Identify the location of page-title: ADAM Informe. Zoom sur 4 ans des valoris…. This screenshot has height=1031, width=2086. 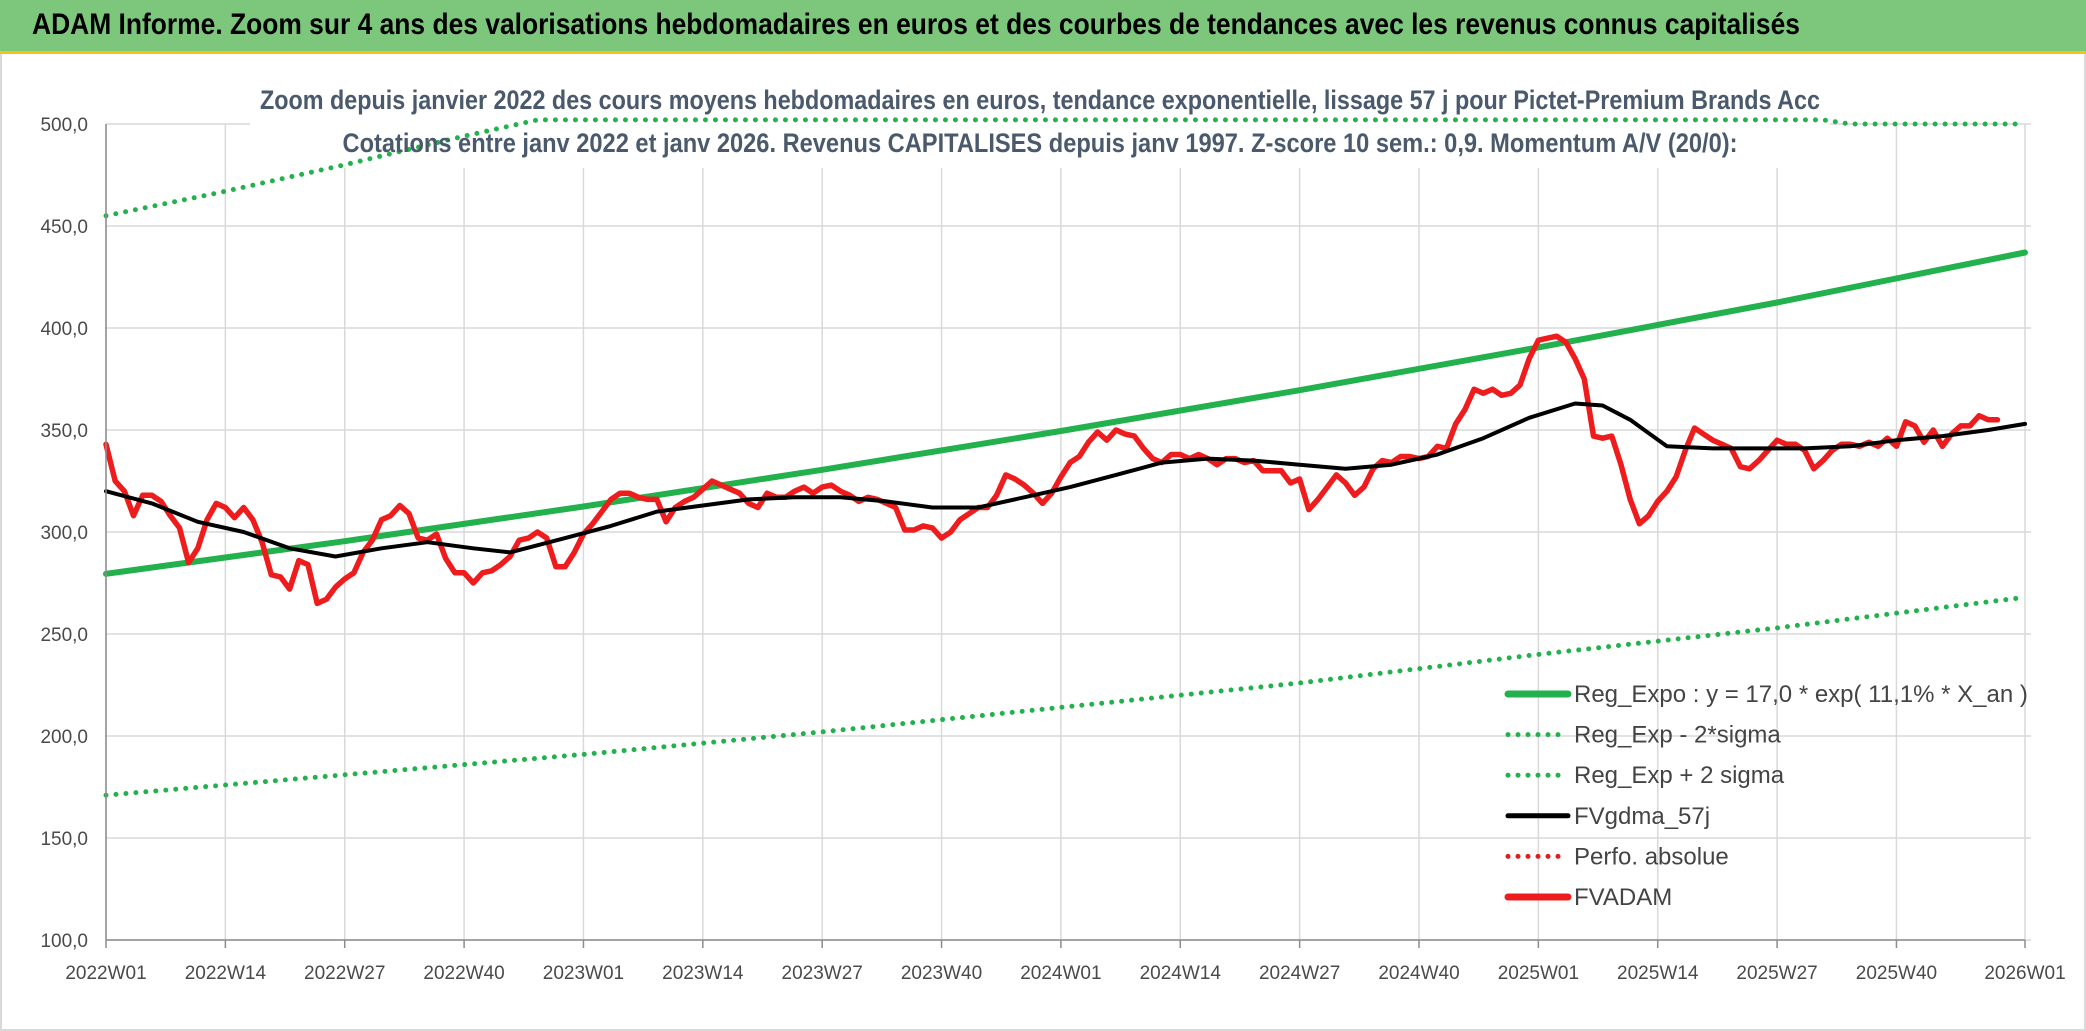
(916, 24).